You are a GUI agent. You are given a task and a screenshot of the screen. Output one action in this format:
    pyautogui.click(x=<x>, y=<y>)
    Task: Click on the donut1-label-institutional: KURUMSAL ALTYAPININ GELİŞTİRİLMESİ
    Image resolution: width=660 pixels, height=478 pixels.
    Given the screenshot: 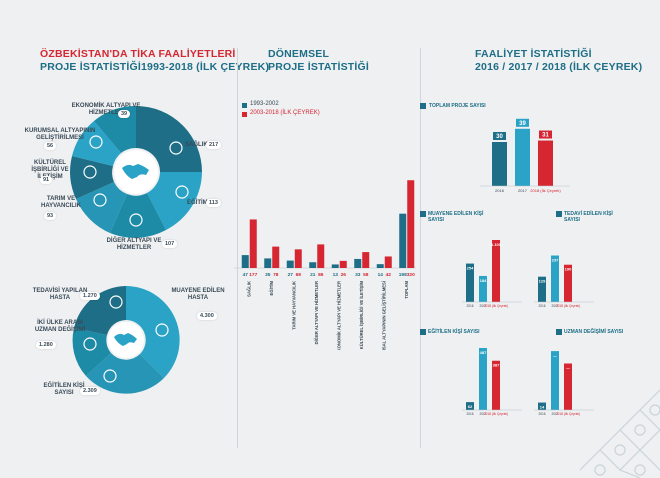 What is the action you would take?
    pyautogui.click(x=60, y=134)
    